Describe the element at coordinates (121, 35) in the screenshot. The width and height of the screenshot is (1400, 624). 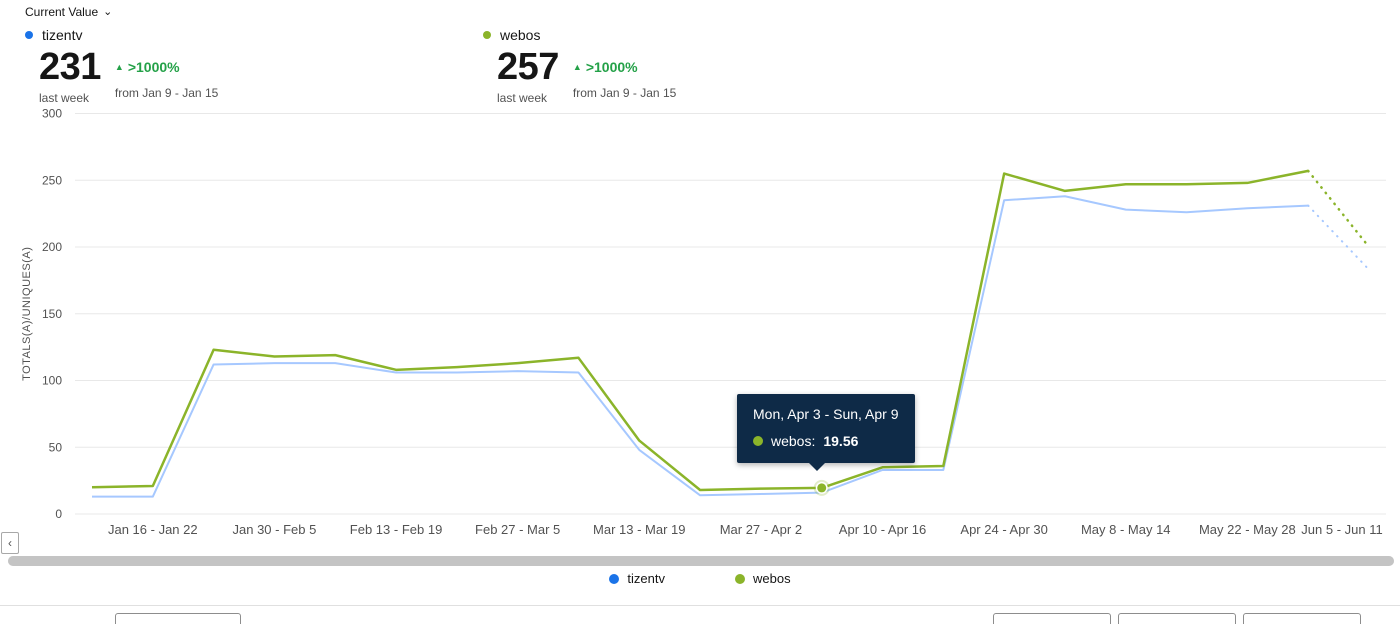
I see `series-header-tizentv: tizentv` at that location.